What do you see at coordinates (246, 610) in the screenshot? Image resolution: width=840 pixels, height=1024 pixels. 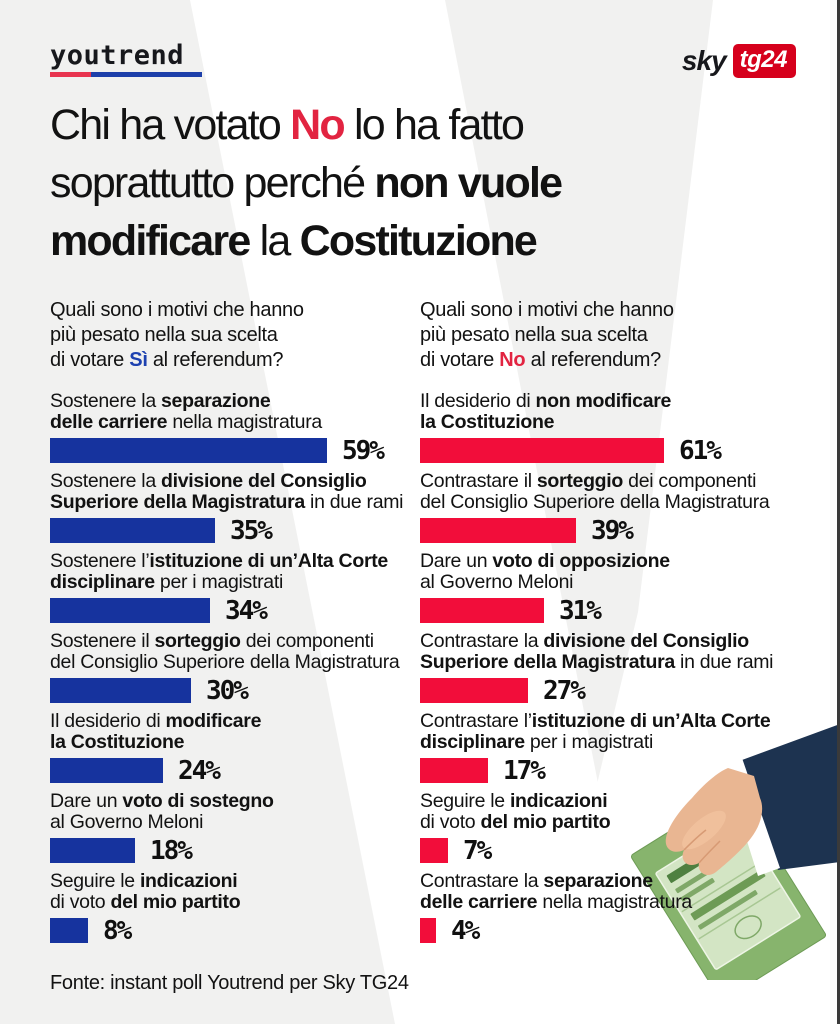 I see `poll-value: 34%` at bounding box center [246, 610].